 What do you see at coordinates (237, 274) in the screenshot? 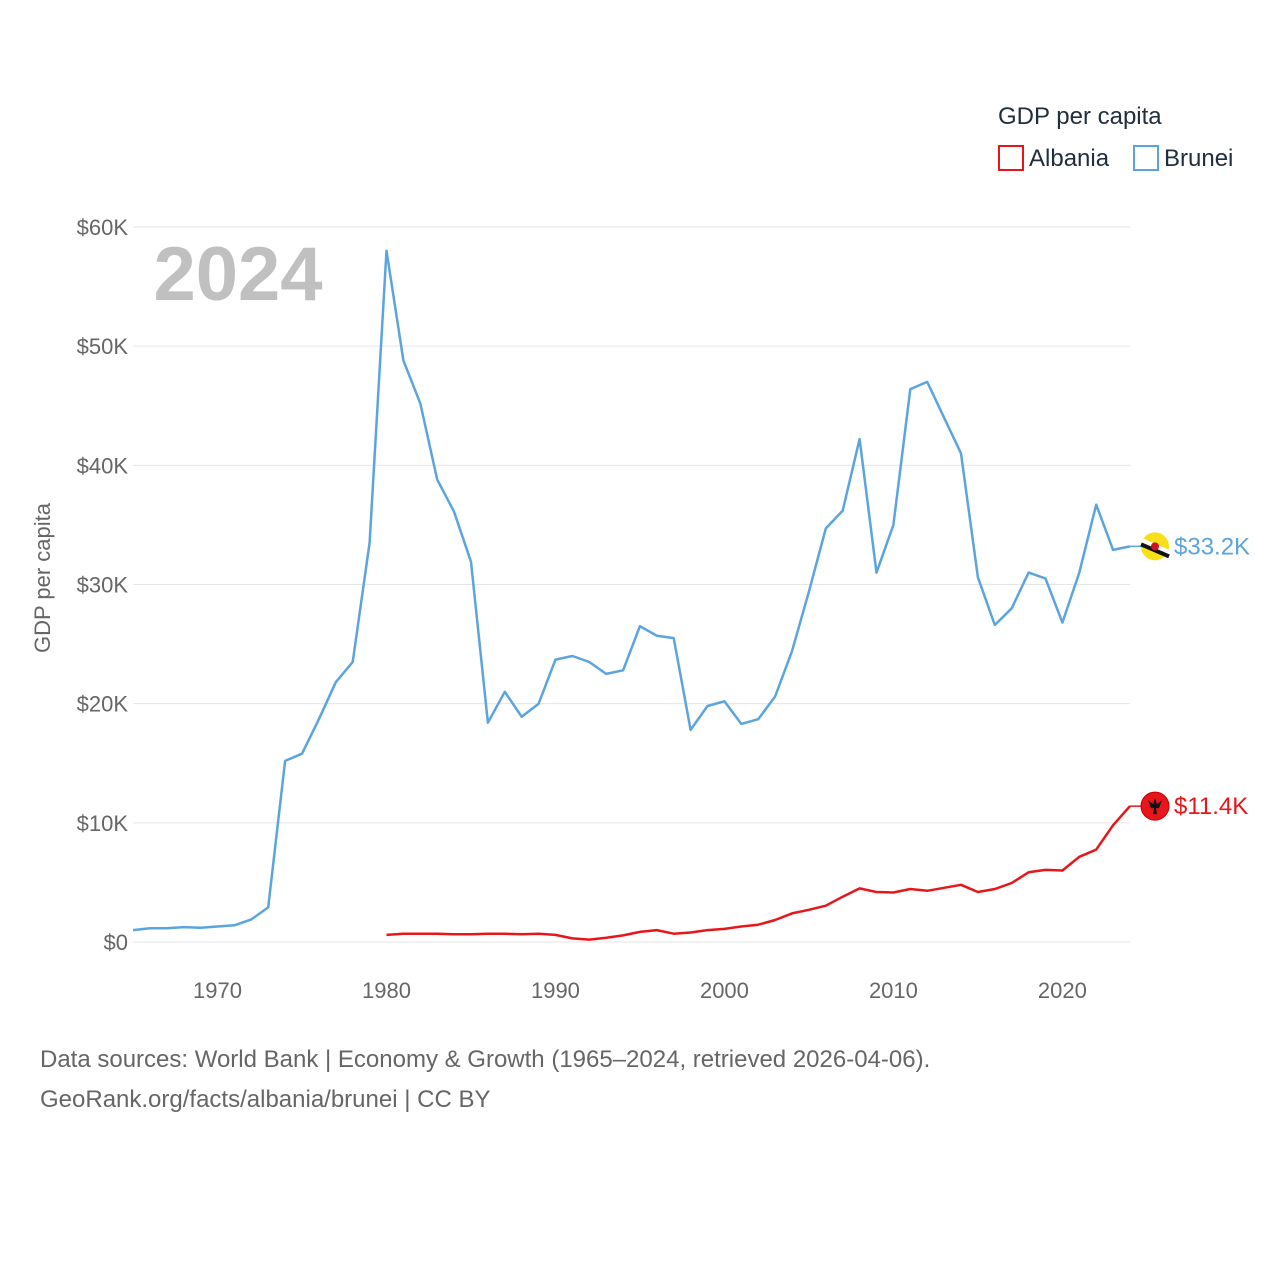
I see `current-year-label: 2024` at bounding box center [237, 274].